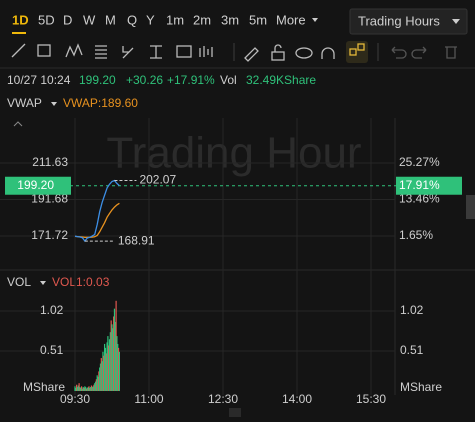 The image size is (475, 422). Describe the element at coordinates (230, 19) in the screenshot. I see `period-tab: 3m` at that location.